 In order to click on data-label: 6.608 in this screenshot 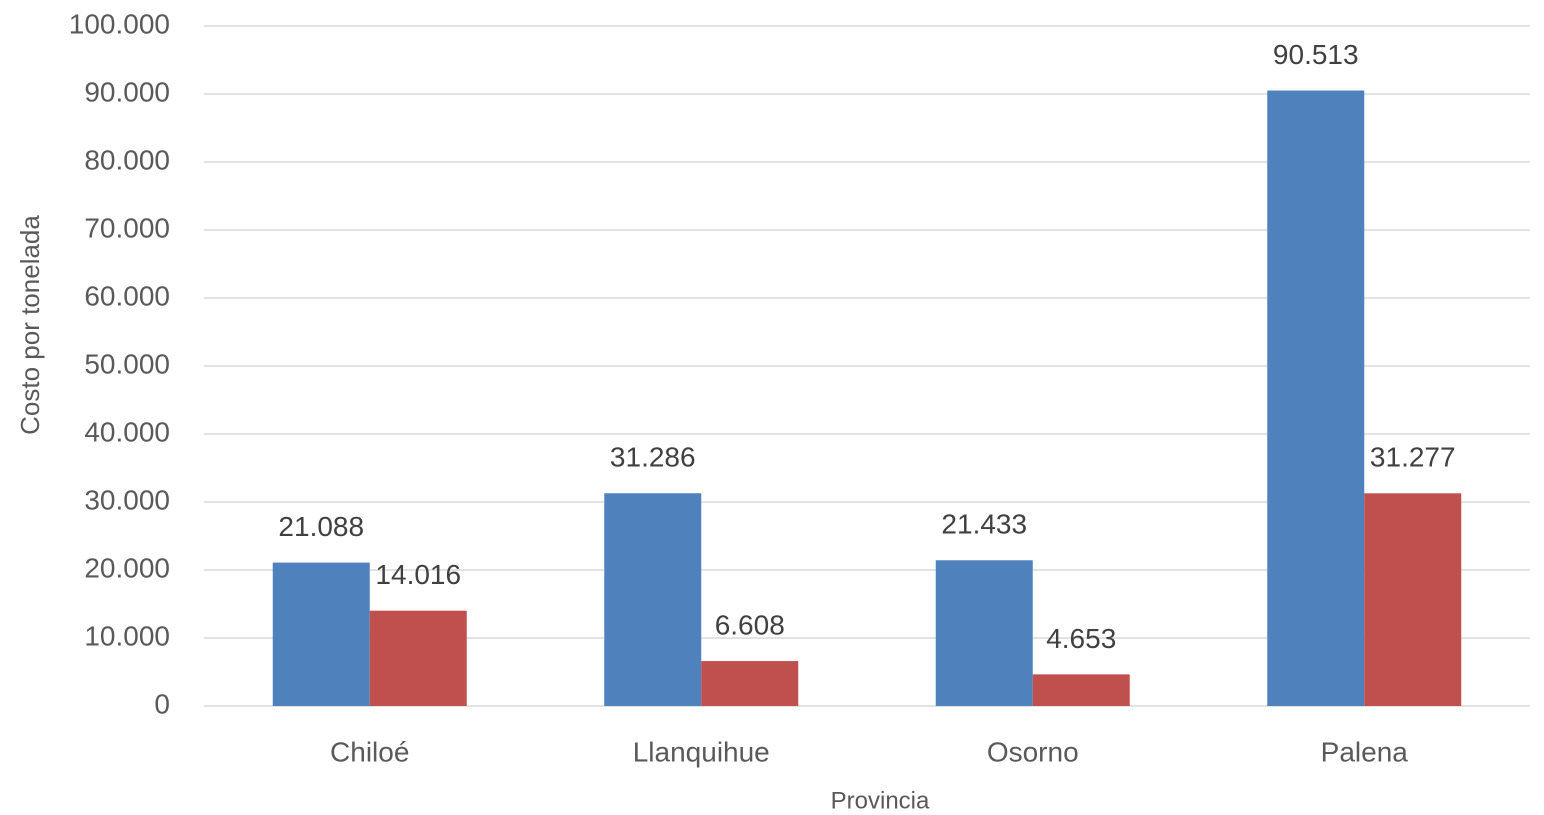, I will do `click(750, 624)`.